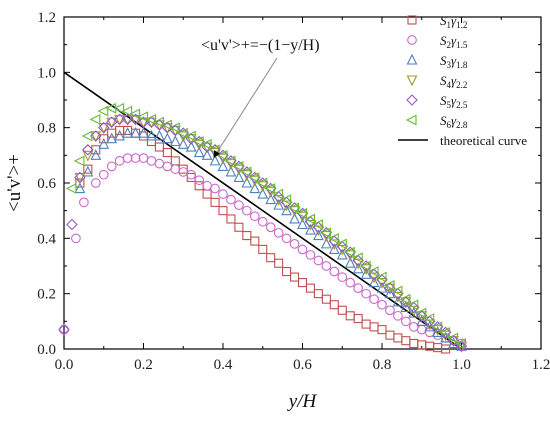 This screenshot has width=550, height=421. What do you see at coordinates (454, 41) in the screenshot?
I see `legend-label: S2γ1.5` at bounding box center [454, 41].